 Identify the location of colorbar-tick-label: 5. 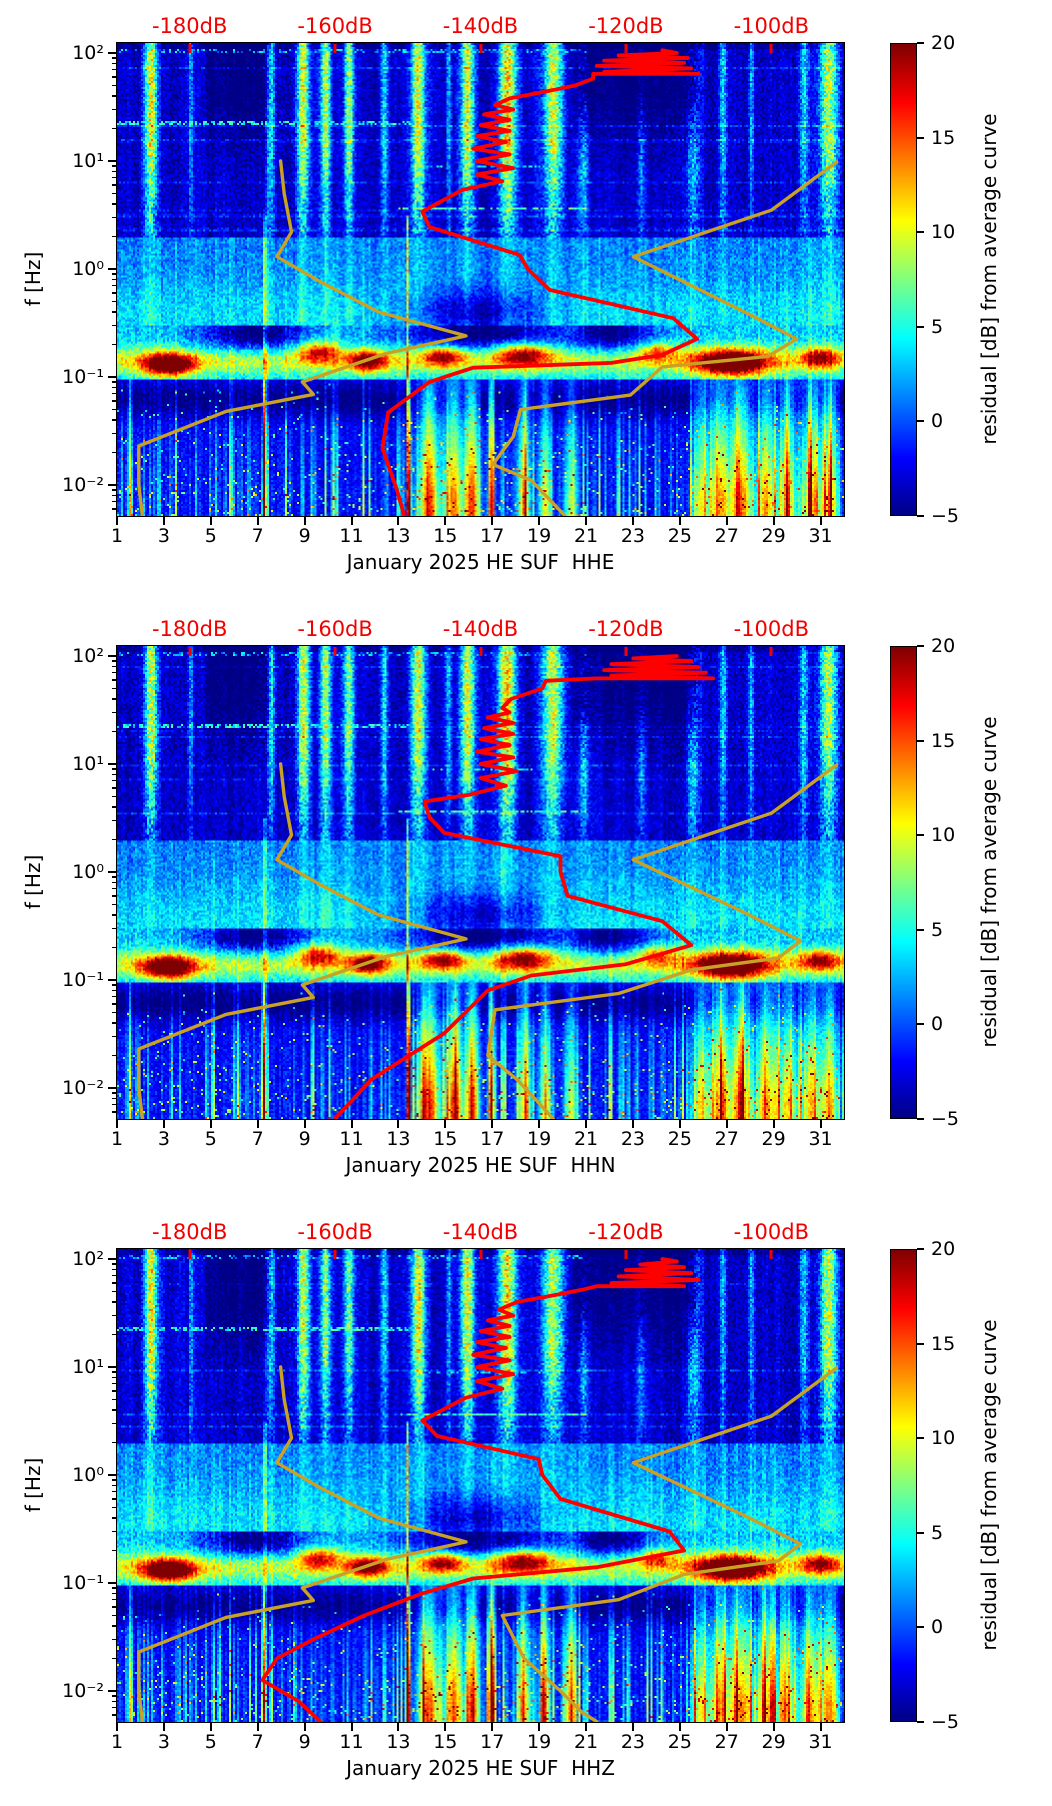
(937, 929).